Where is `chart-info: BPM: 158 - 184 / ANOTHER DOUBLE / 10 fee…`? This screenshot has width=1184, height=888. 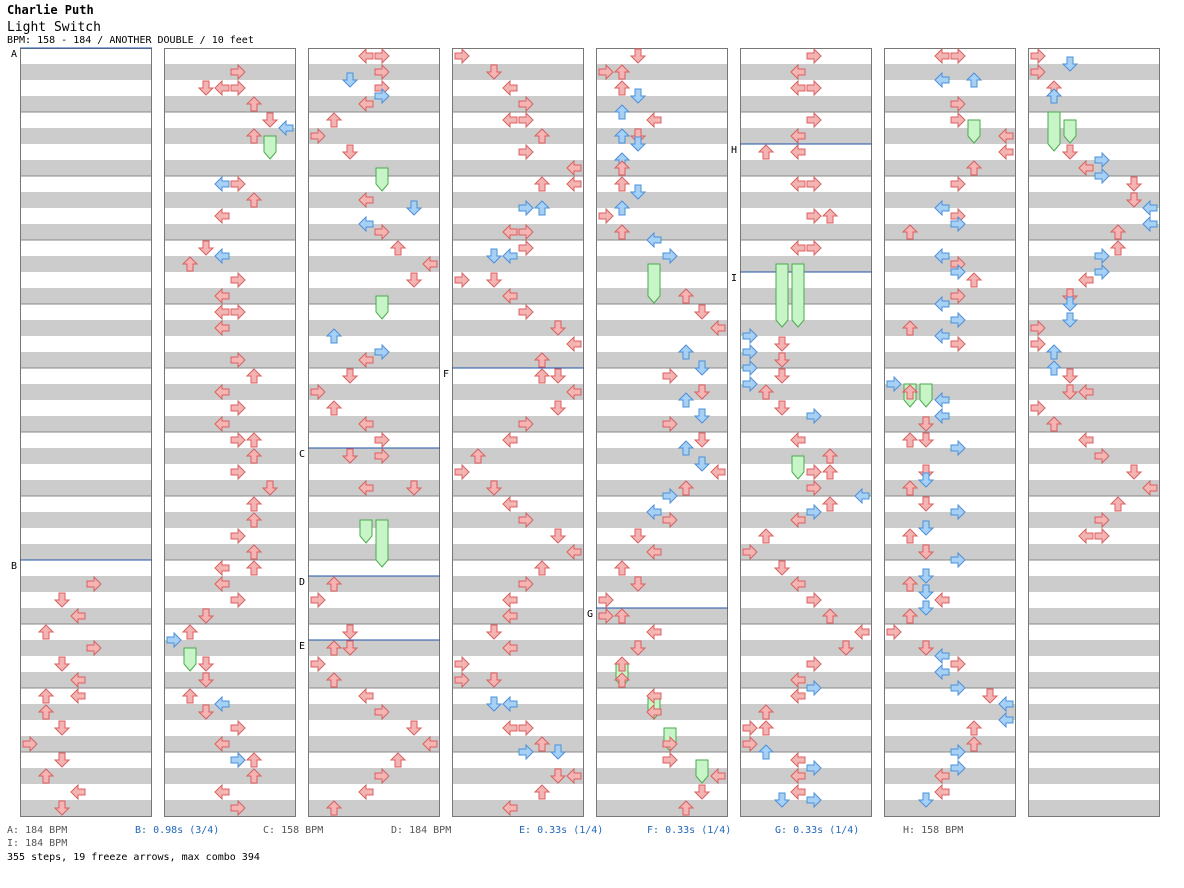 chart-info: BPM: 158 - 184 / ANOTHER DOUBLE / 10 fee… is located at coordinates (130, 40).